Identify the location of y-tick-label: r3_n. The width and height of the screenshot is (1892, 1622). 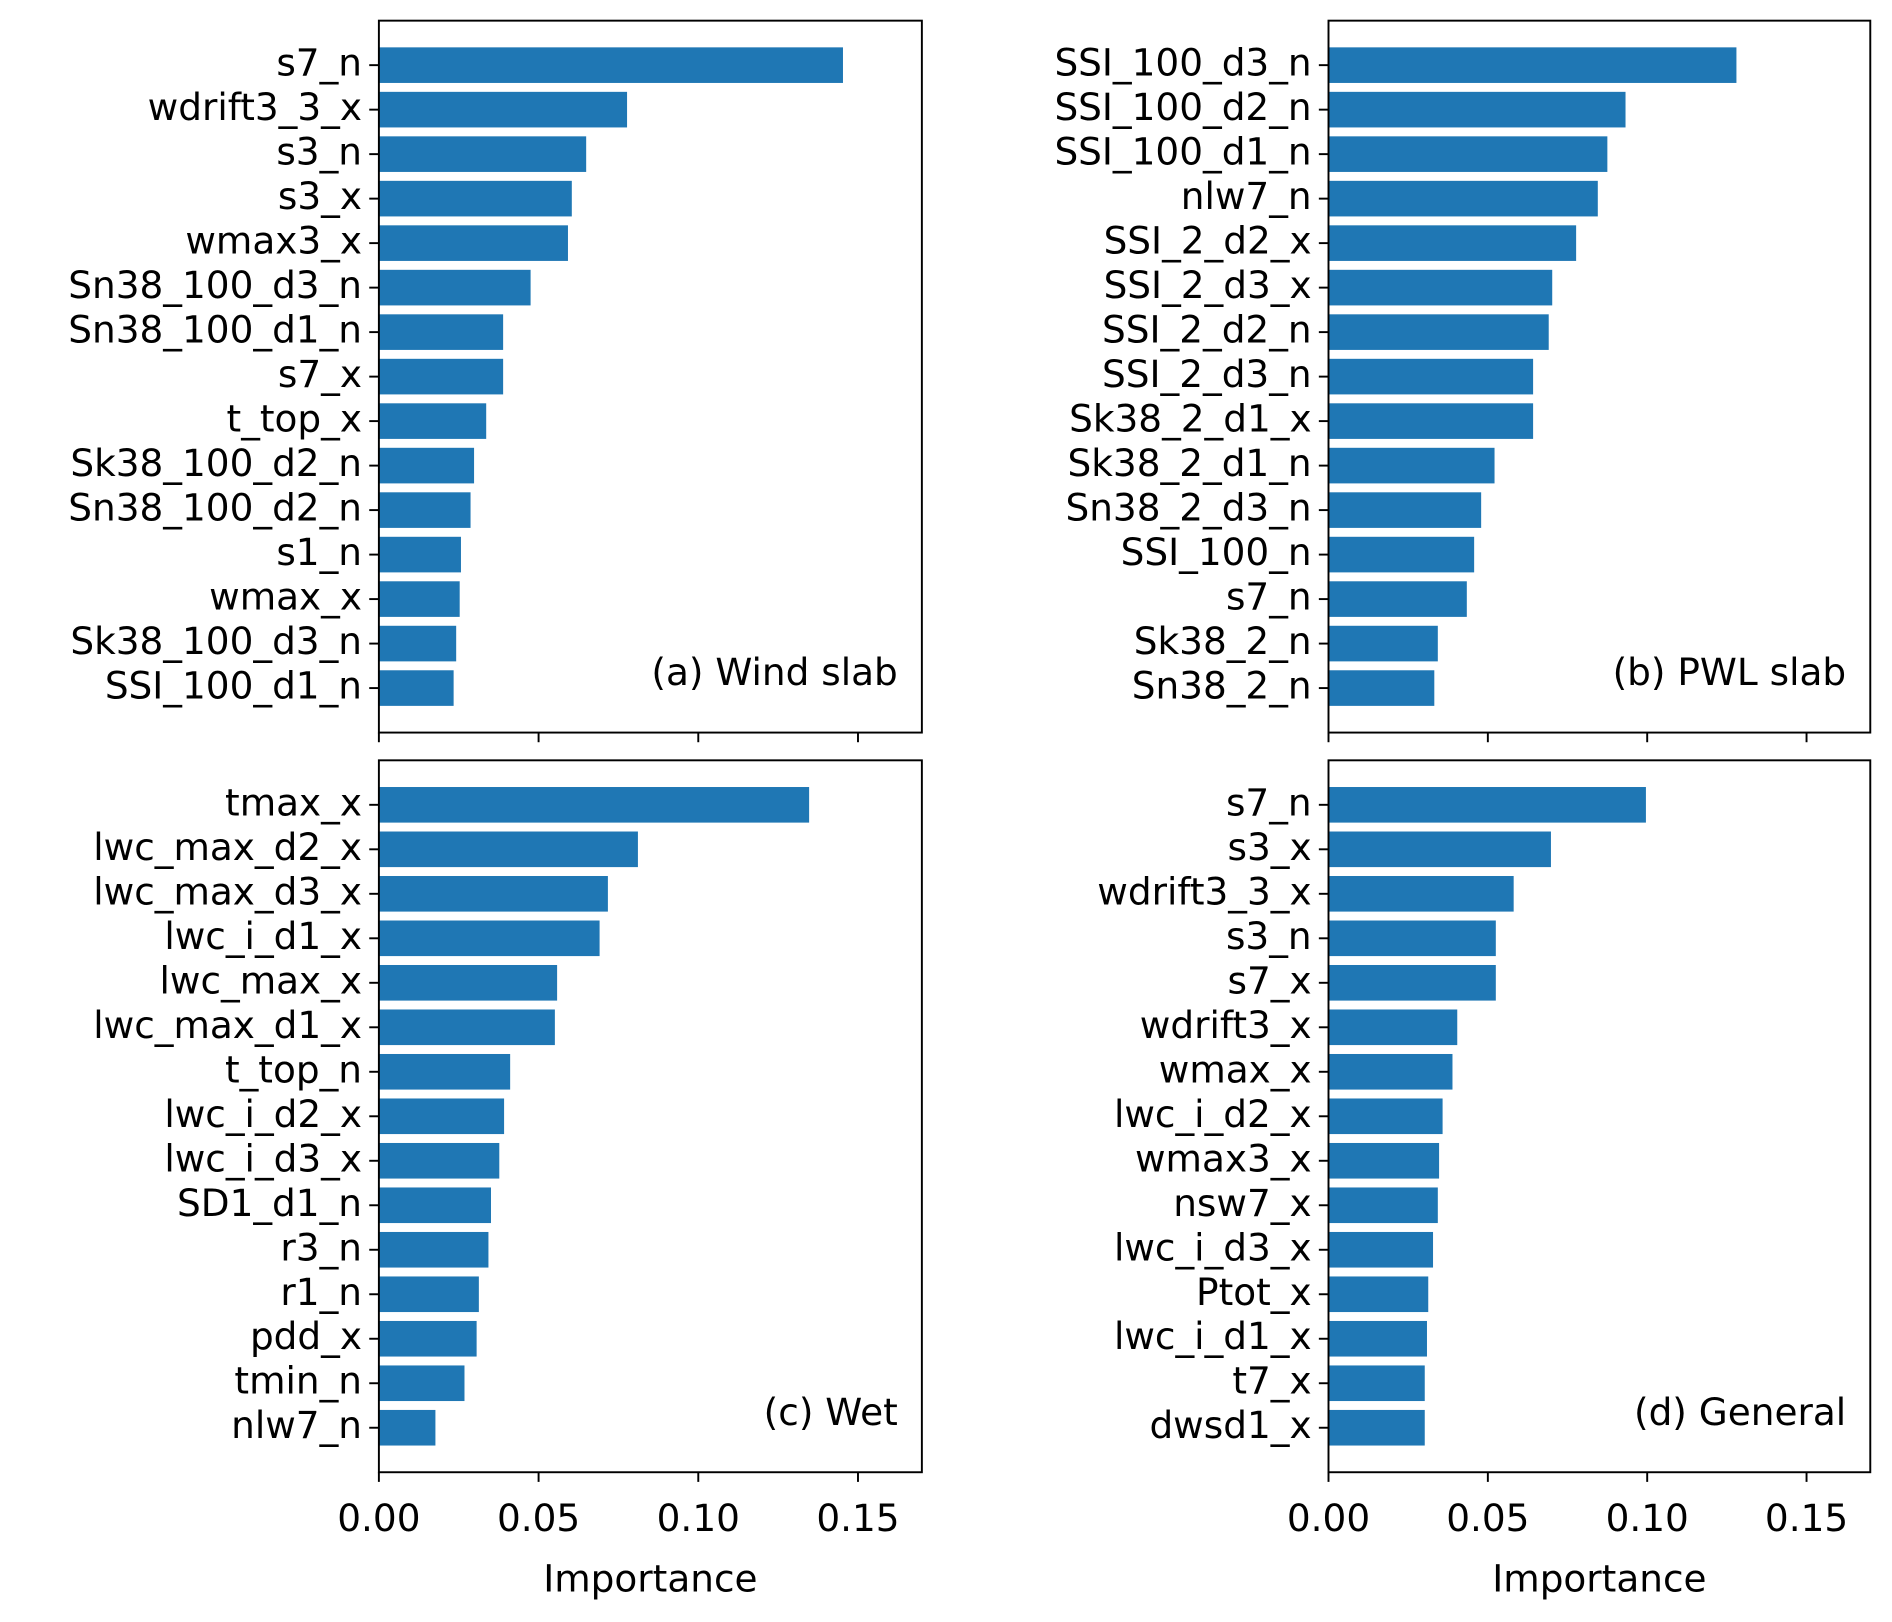
(321, 1247).